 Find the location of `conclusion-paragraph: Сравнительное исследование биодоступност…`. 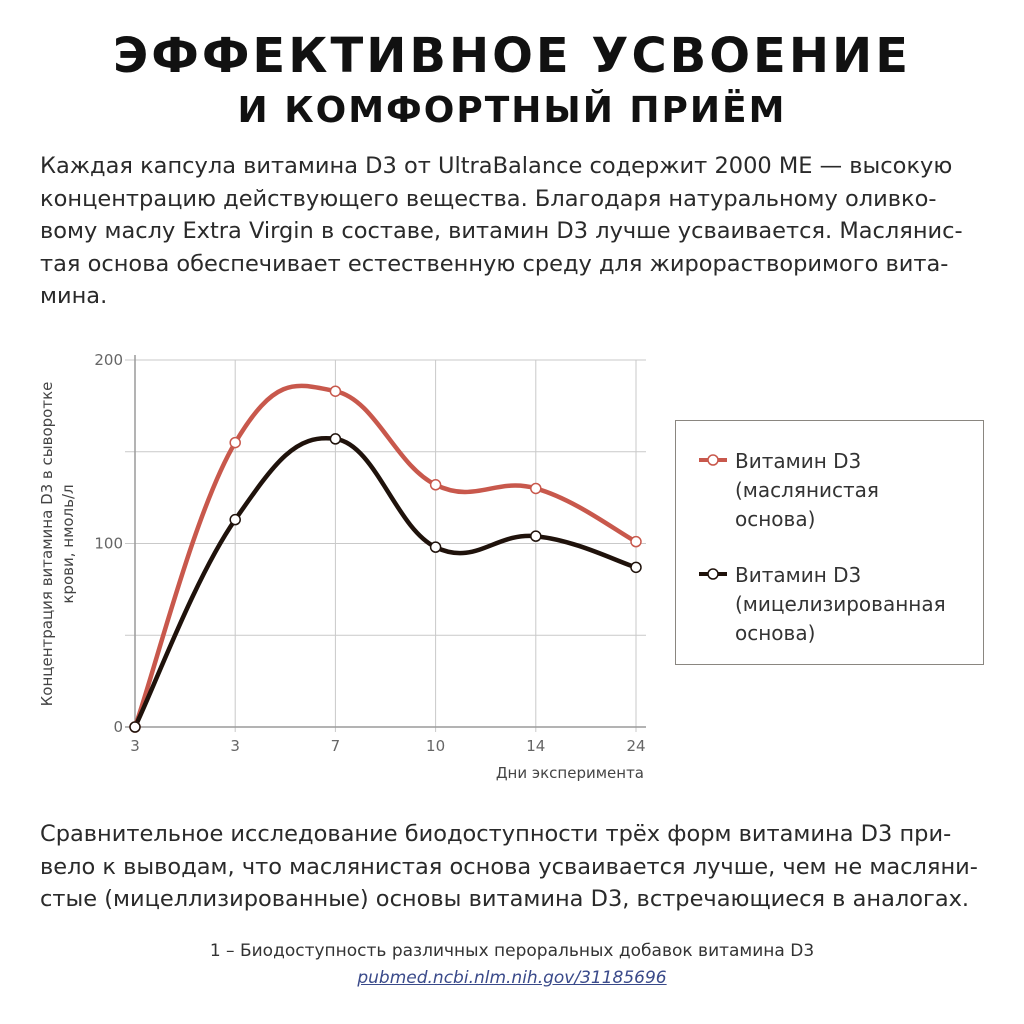

conclusion-paragraph: Сравнительное исследование биодоступност… is located at coordinates (515, 867).